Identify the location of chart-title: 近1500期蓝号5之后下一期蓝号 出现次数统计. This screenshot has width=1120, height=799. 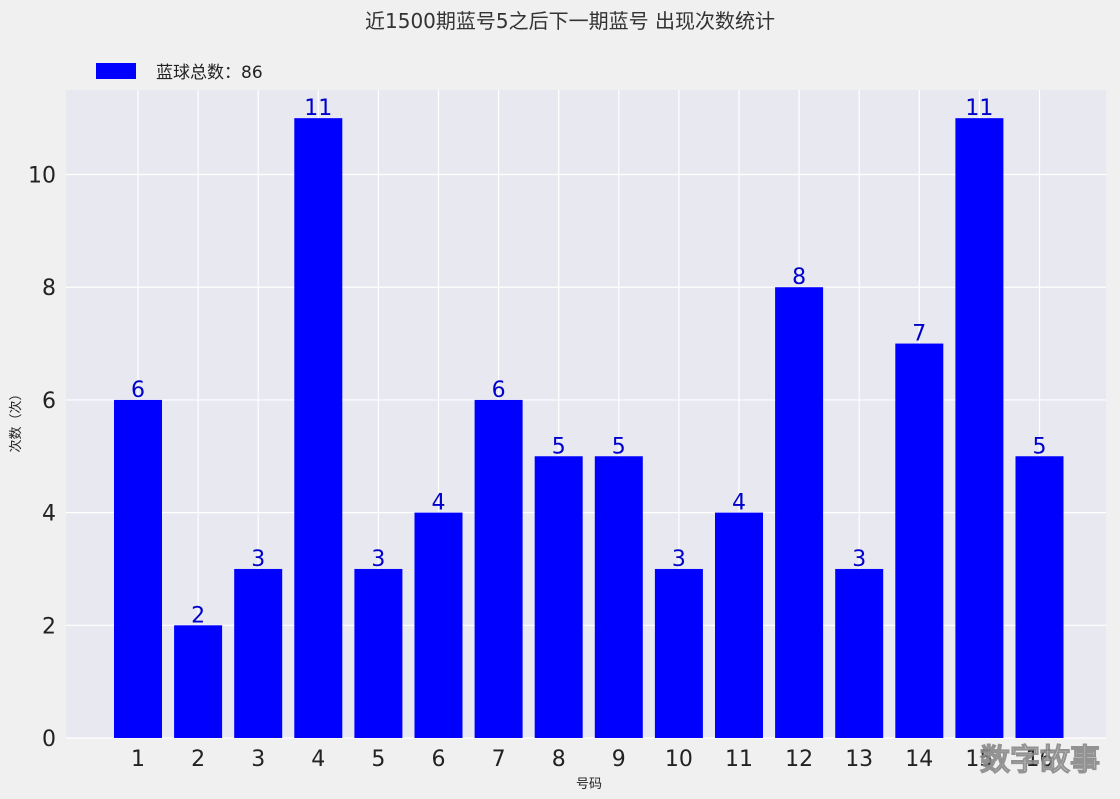
(570, 21).